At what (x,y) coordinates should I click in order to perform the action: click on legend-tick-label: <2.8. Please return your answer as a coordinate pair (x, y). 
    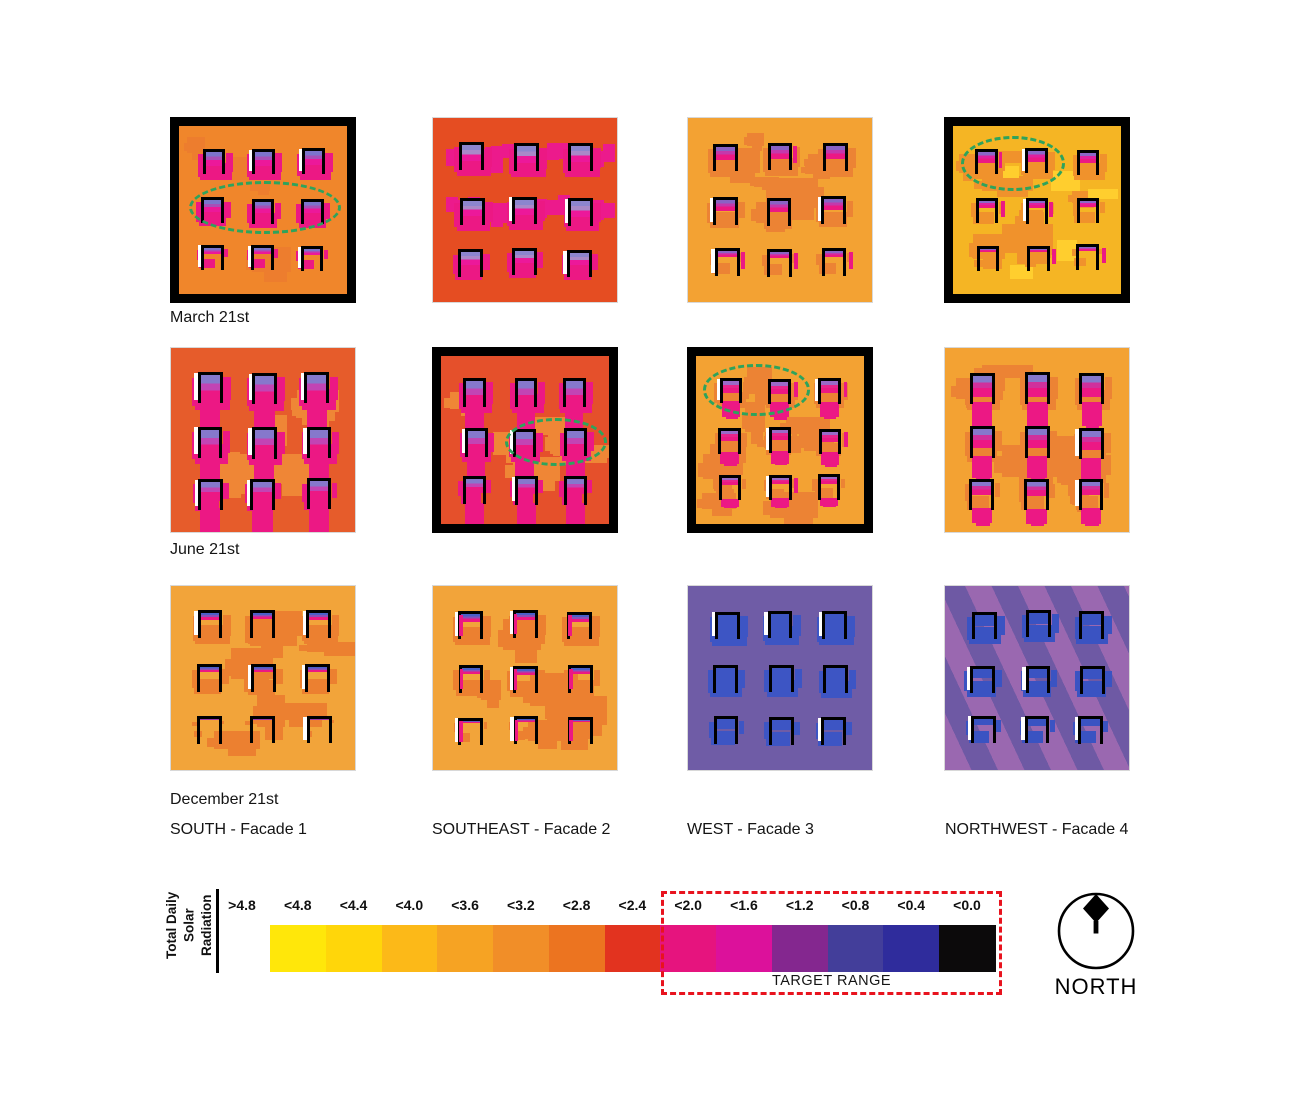
    Looking at the image, I should click on (576, 905).